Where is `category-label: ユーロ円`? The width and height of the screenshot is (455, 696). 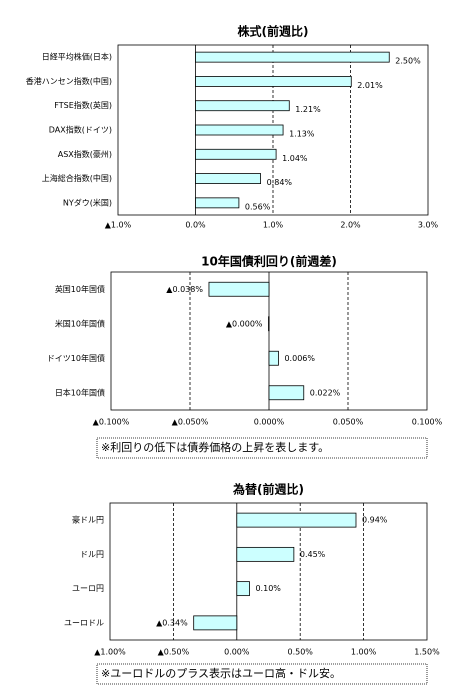 category-label: ユーロ円 is located at coordinates (88, 588).